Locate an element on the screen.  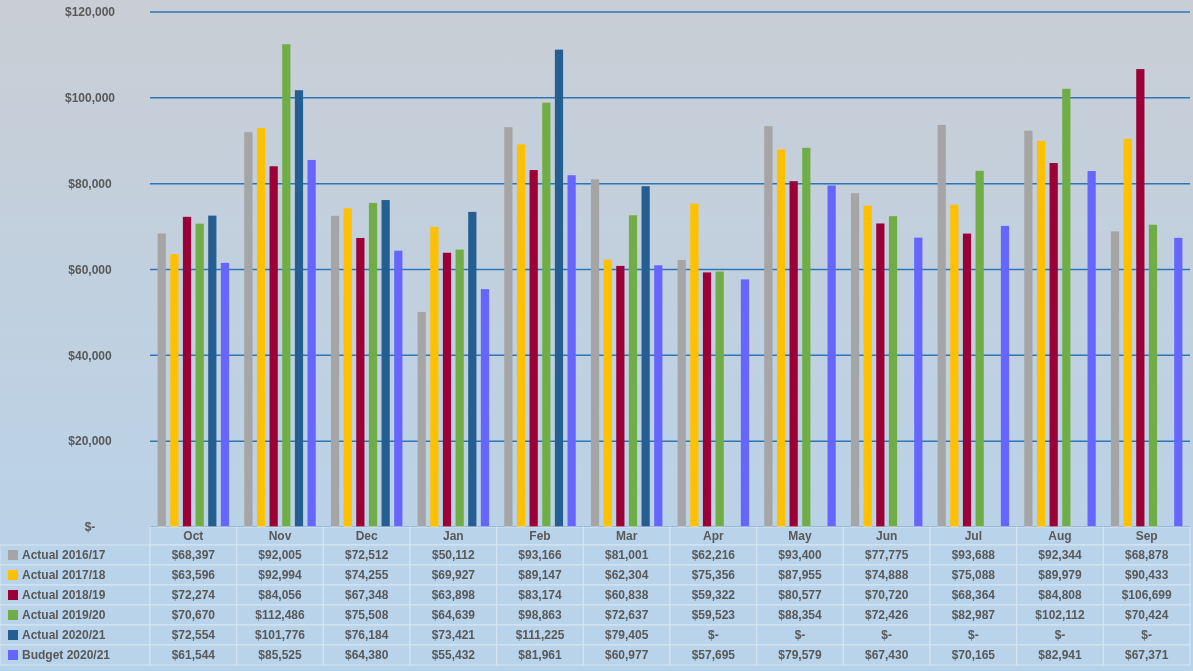
data-label: $63,898 is located at coordinates (453, 595).